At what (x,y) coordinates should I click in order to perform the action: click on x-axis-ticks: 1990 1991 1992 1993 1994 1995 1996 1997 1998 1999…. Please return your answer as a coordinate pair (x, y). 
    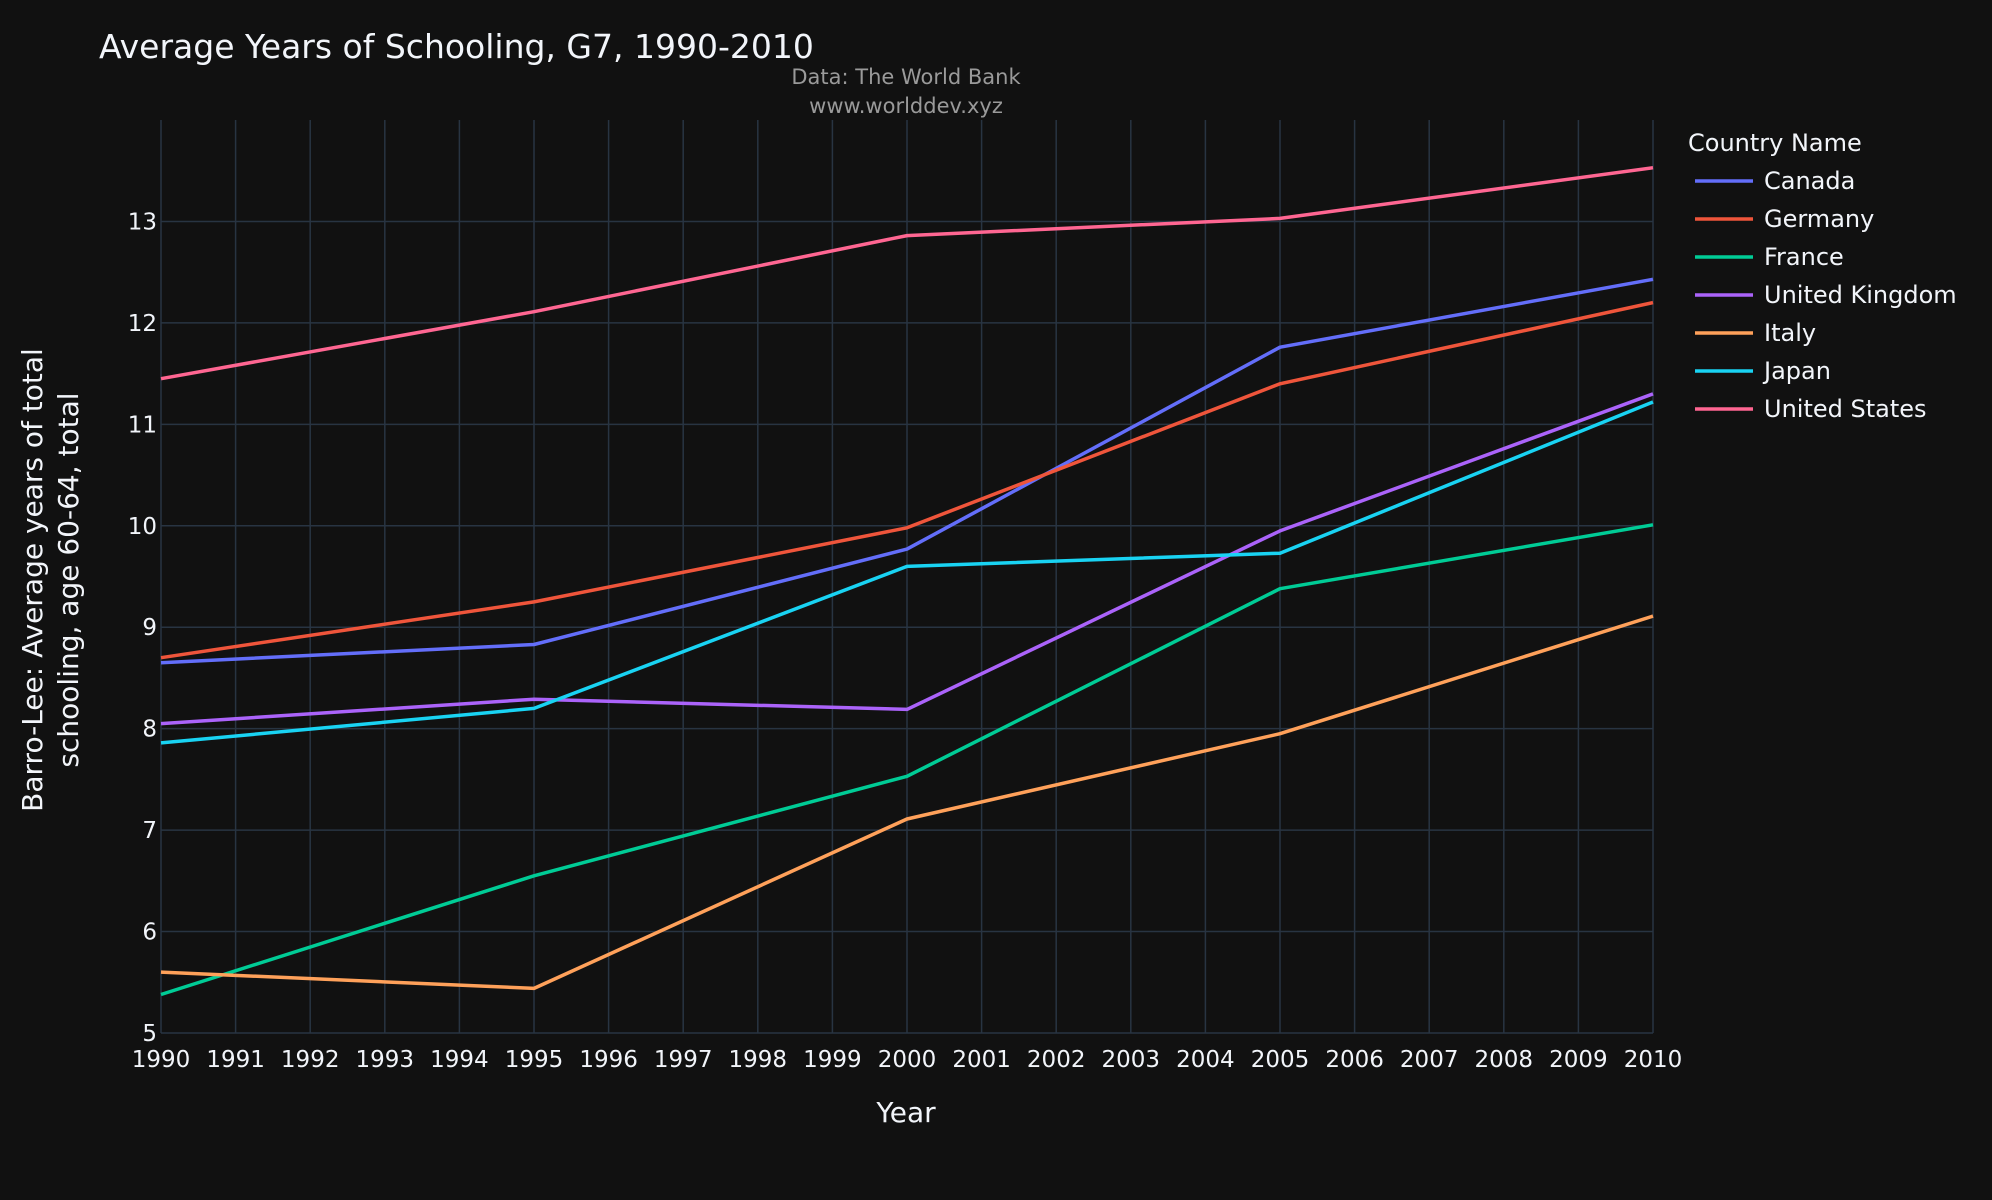
    Looking at the image, I should click on (907, 1060).